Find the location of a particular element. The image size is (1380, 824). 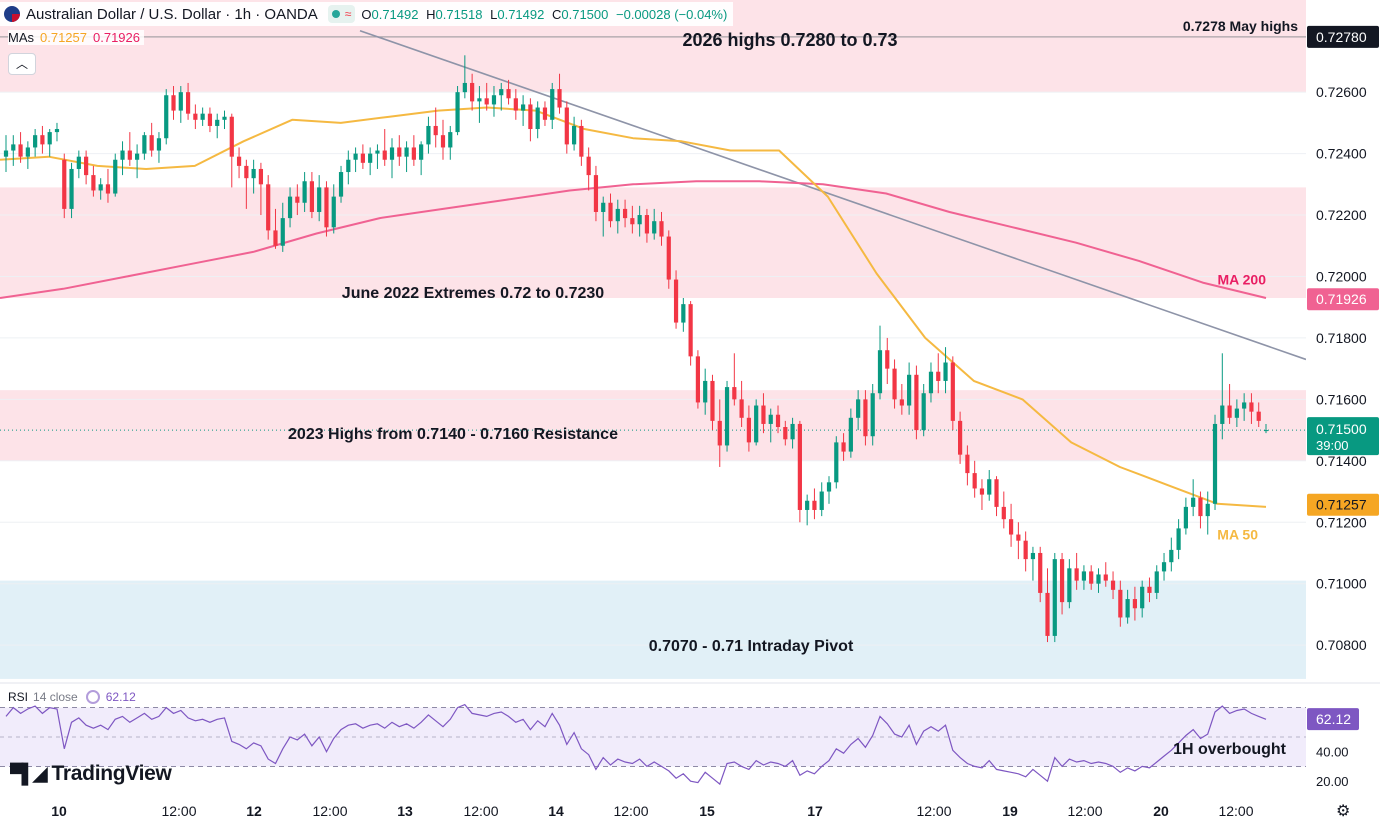

price-tag-label-high-marker: 0.72780 is located at coordinates (1341, 37).